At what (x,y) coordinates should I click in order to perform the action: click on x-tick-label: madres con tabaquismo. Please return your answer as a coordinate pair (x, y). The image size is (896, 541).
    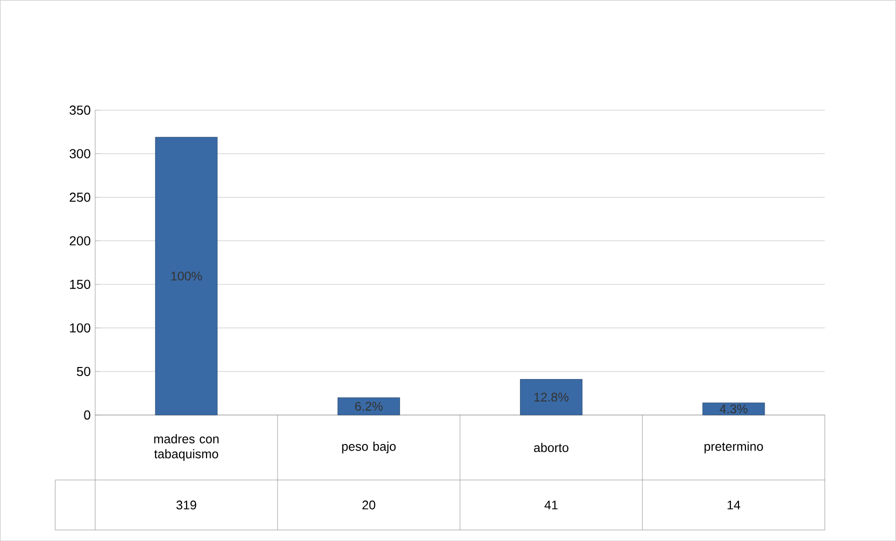
    Looking at the image, I should click on (186, 447).